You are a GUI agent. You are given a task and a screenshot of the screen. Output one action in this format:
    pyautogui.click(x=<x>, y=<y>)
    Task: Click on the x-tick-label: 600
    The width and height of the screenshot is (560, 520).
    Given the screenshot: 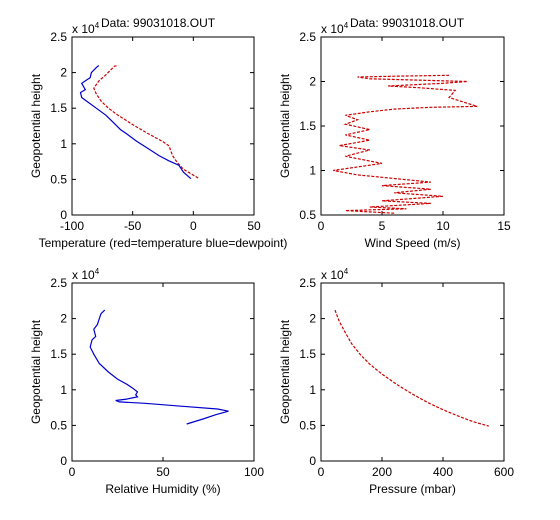 What is the action you would take?
    pyautogui.click(x=504, y=472)
    